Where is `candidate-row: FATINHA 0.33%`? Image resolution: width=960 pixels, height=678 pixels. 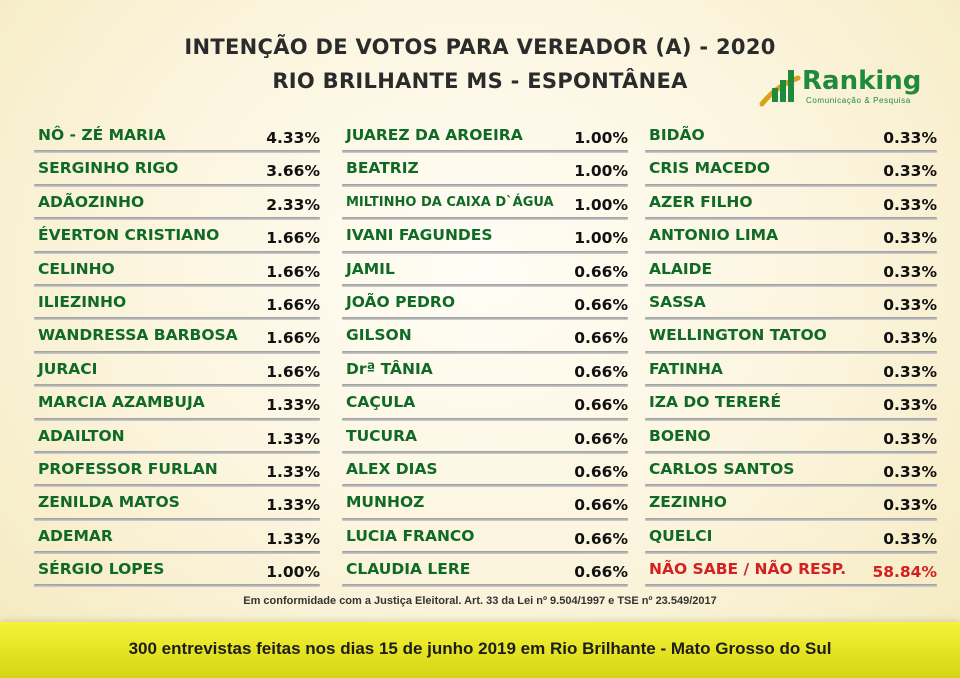
candidate-row: FATINHA 0.33% is located at coordinates (791, 371).